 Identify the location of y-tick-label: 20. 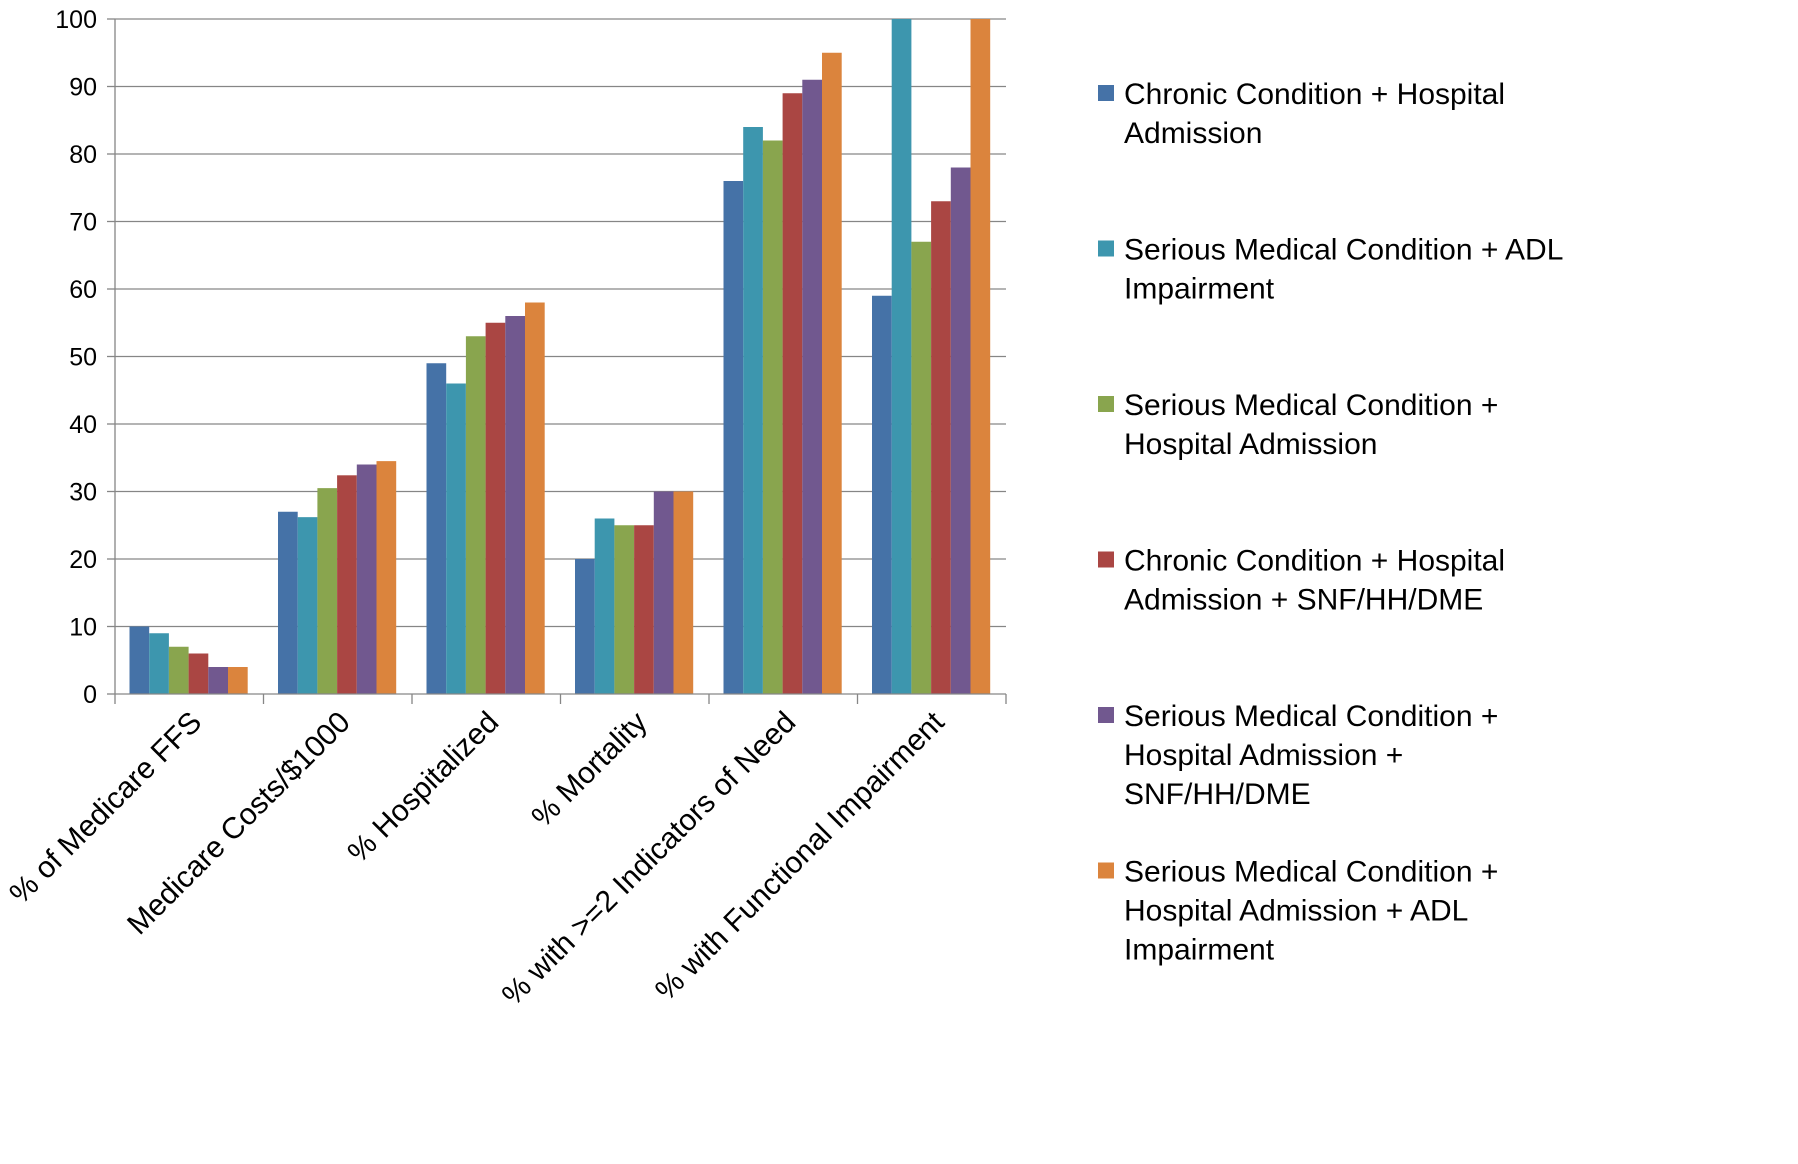
(83, 560).